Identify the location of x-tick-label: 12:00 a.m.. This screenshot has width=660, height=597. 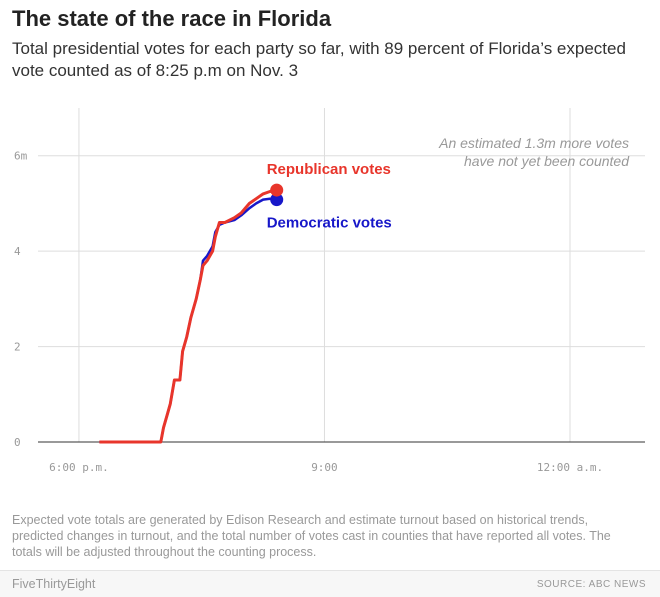
(570, 467).